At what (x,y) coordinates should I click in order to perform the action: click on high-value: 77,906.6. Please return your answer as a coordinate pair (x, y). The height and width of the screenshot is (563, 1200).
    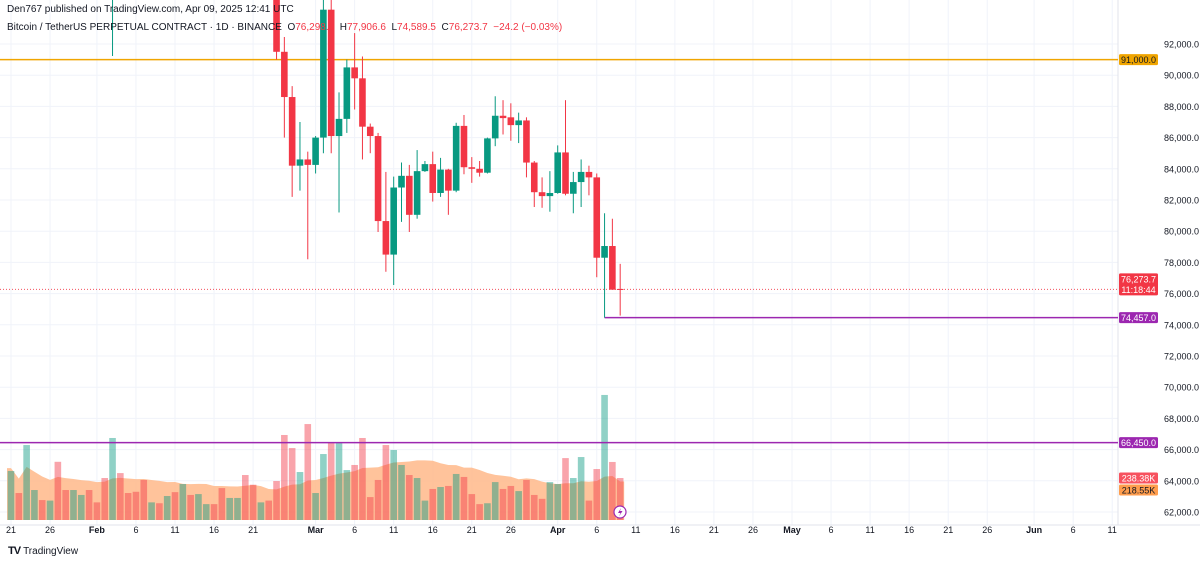
    Looking at the image, I should click on (366, 27).